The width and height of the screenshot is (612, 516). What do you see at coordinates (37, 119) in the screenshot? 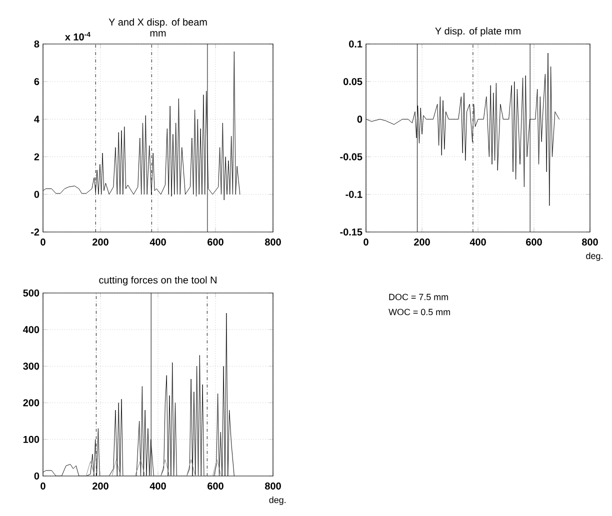
I see `y-tick-label: 4` at bounding box center [37, 119].